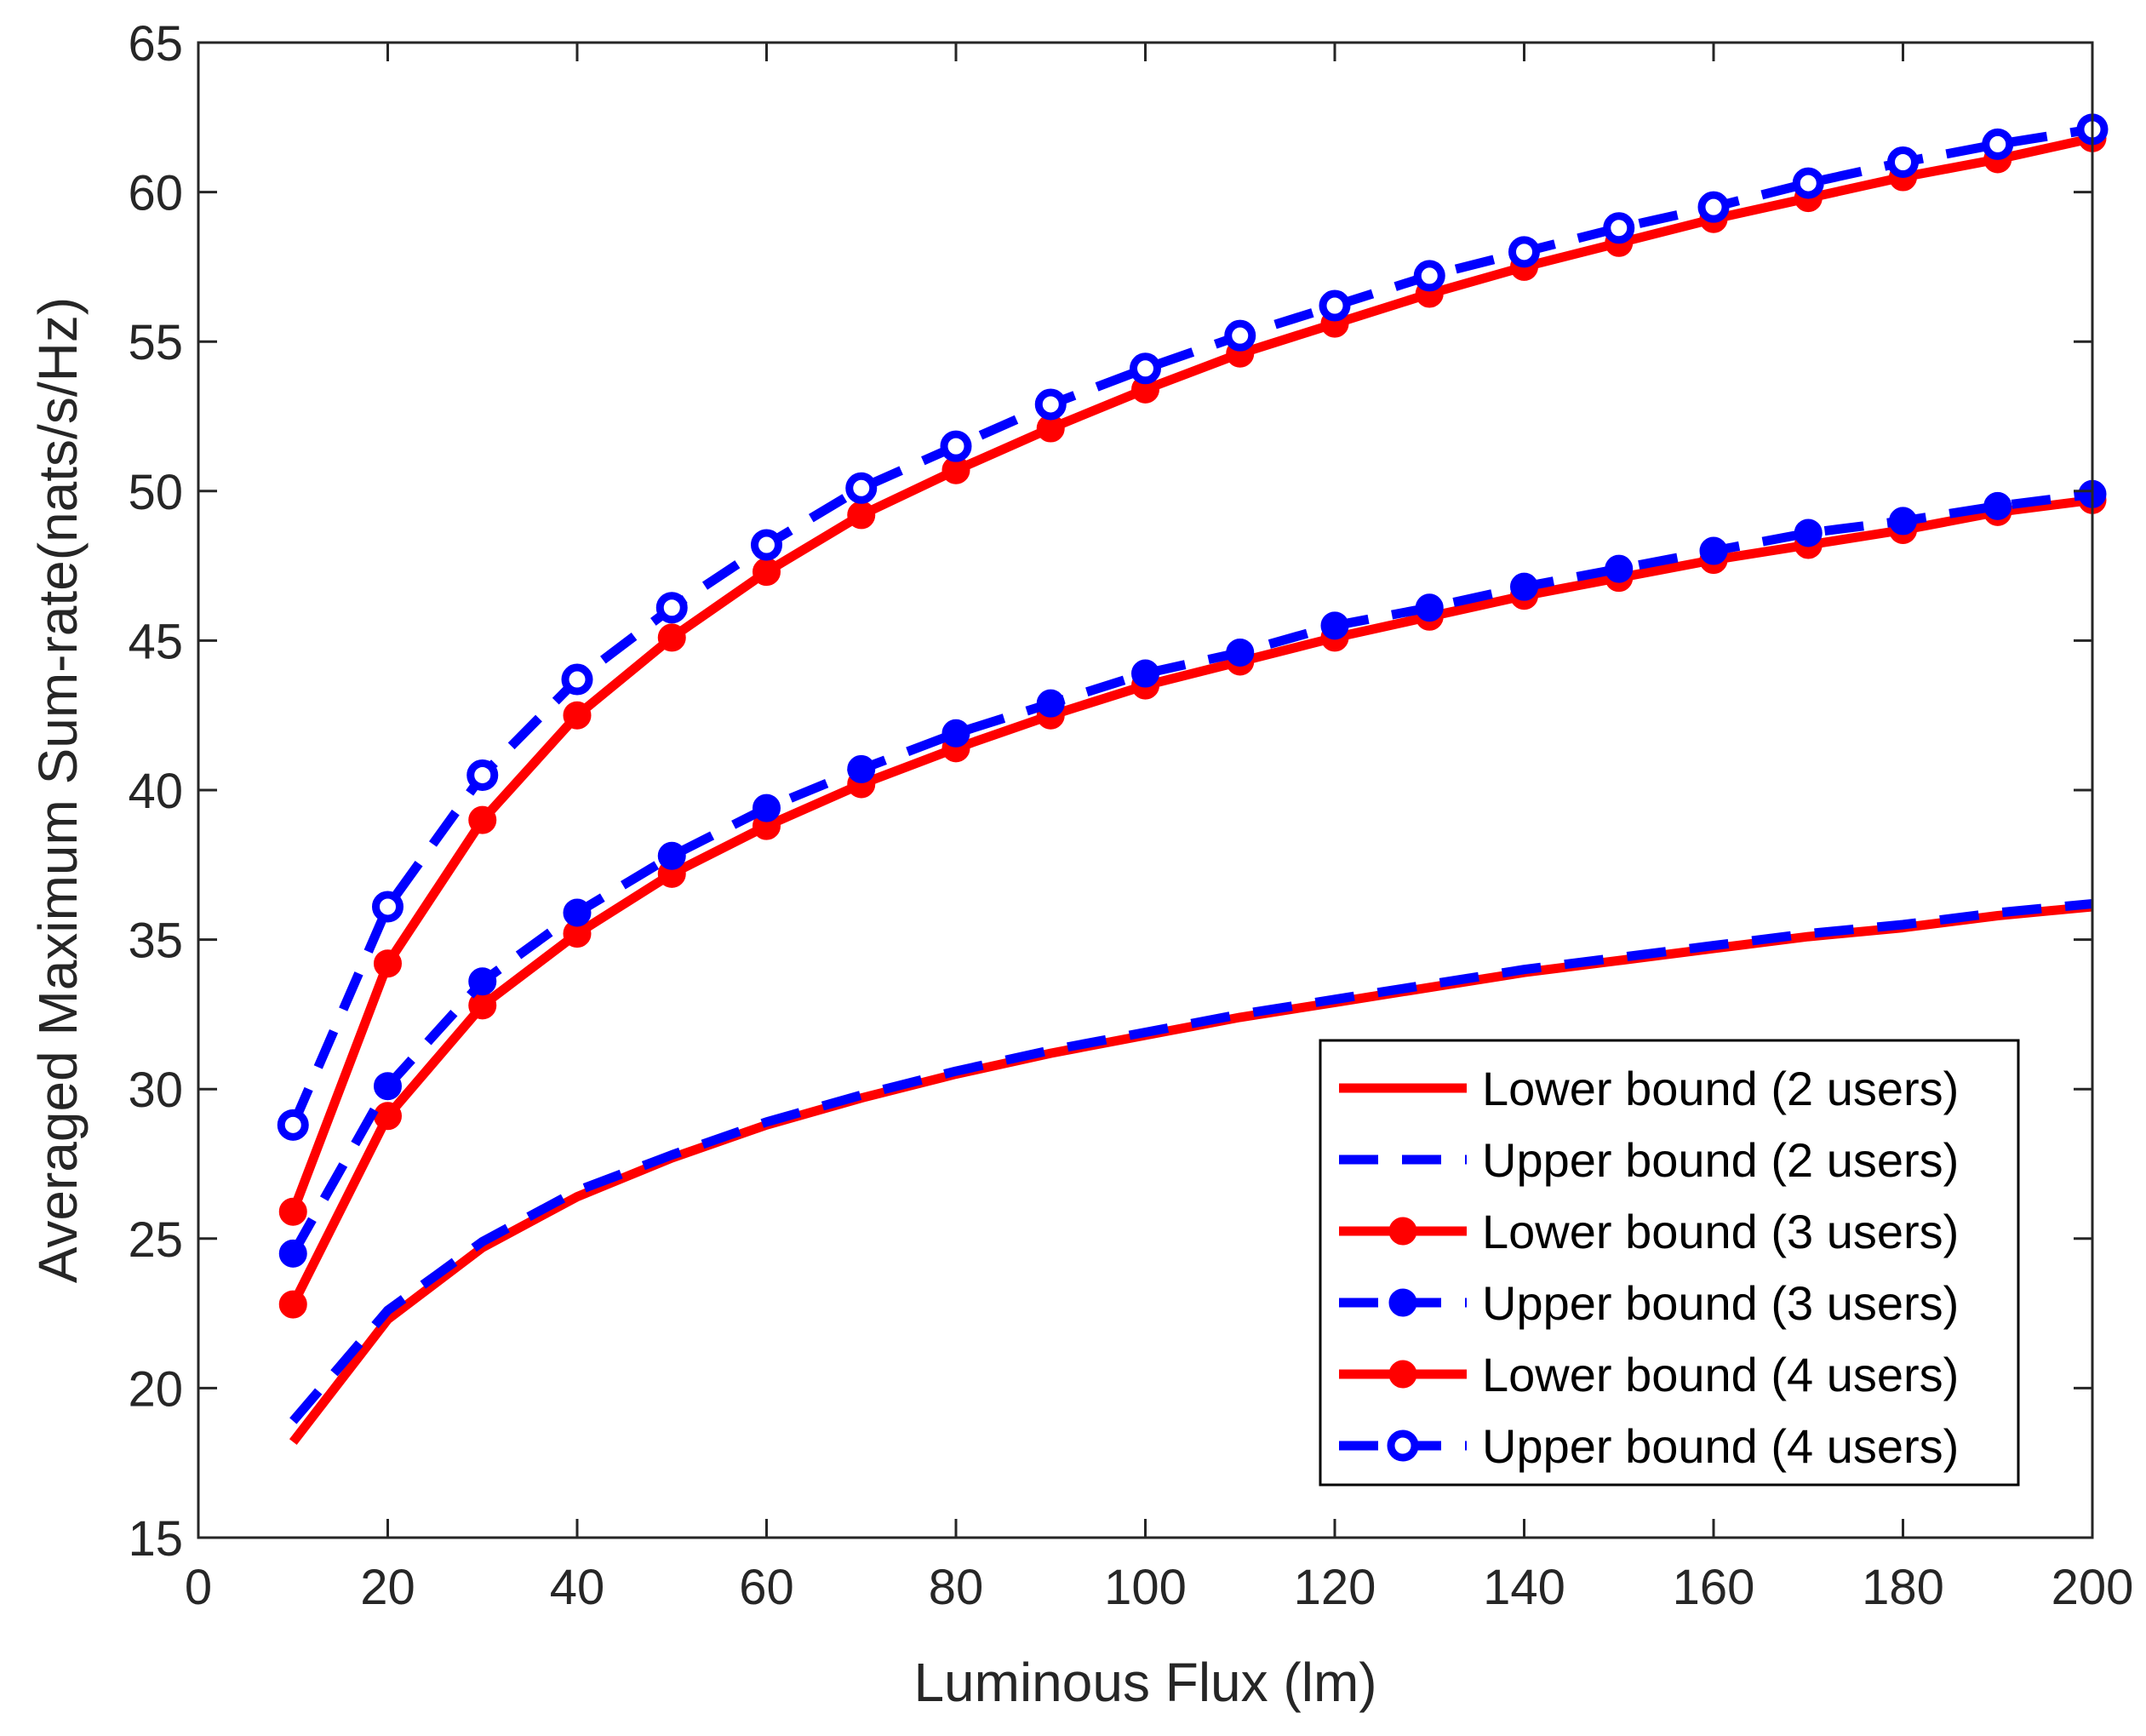 The height and width of the screenshot is (1736, 2146). I want to click on legend-item: Lower bound (2 users), so click(1649, 1088).